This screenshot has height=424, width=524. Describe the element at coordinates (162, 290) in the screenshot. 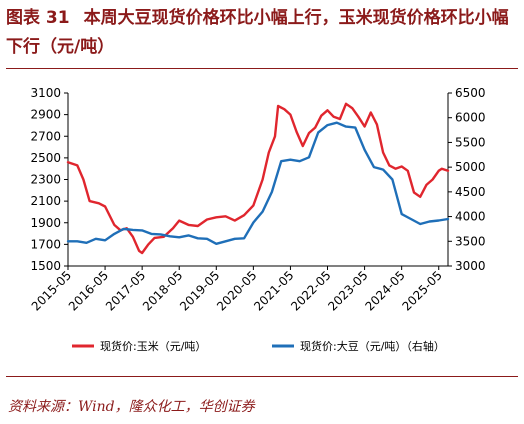

I see `x-tick-label: 2018-05` at that location.